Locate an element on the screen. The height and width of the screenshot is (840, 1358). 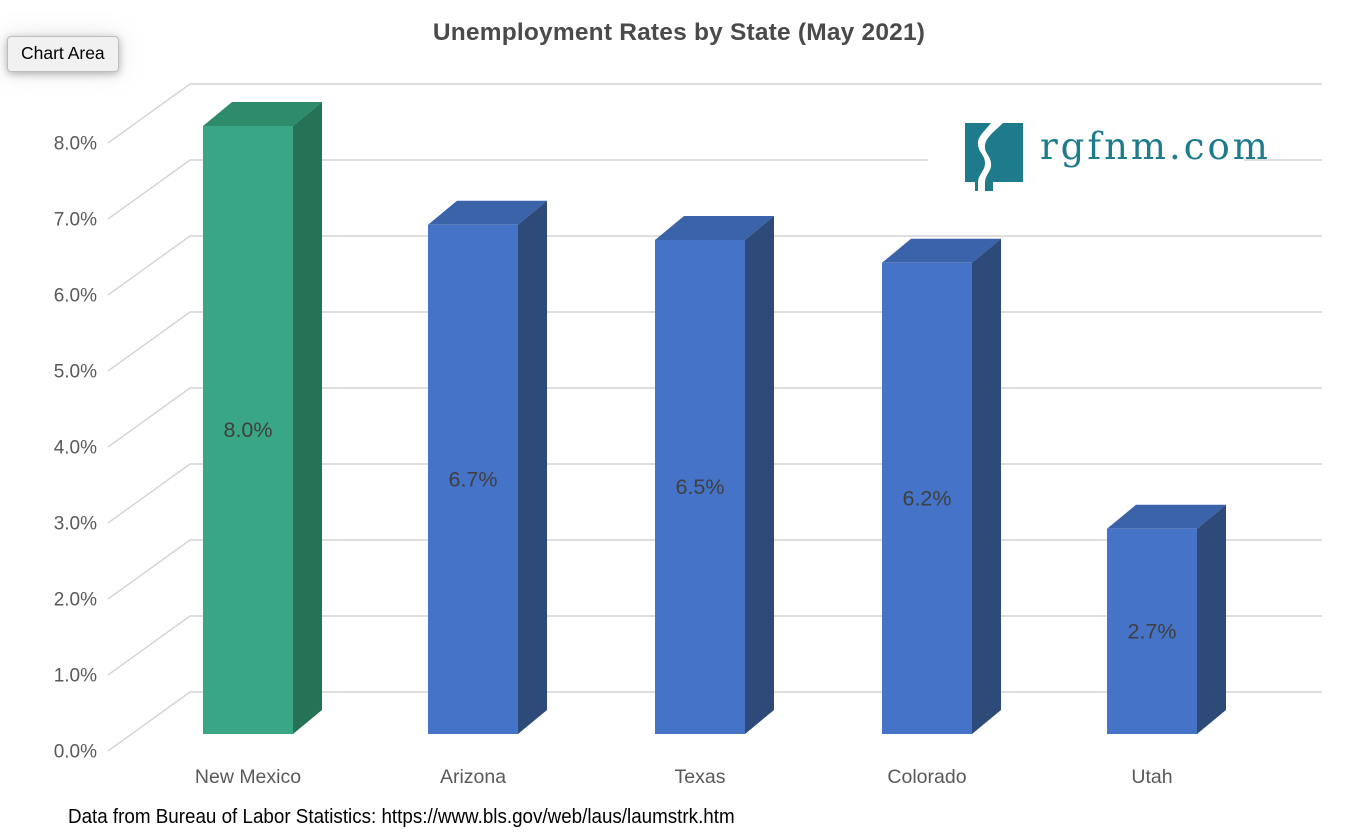
x-axis-category-label: Arizona is located at coordinates (473, 777).